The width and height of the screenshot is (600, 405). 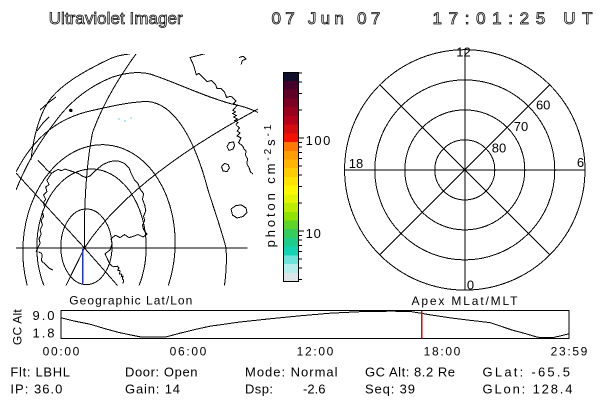 I want to click on svg-text: 12:00, so click(x=315, y=352).